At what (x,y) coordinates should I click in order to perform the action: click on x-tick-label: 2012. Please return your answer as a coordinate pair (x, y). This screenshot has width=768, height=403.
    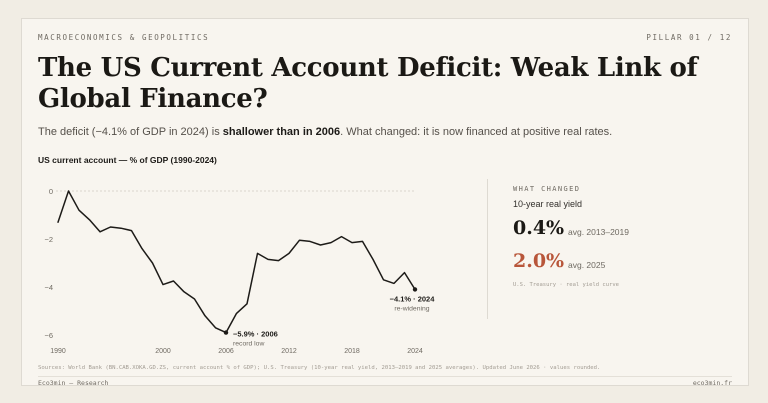
    Looking at the image, I should click on (289, 351).